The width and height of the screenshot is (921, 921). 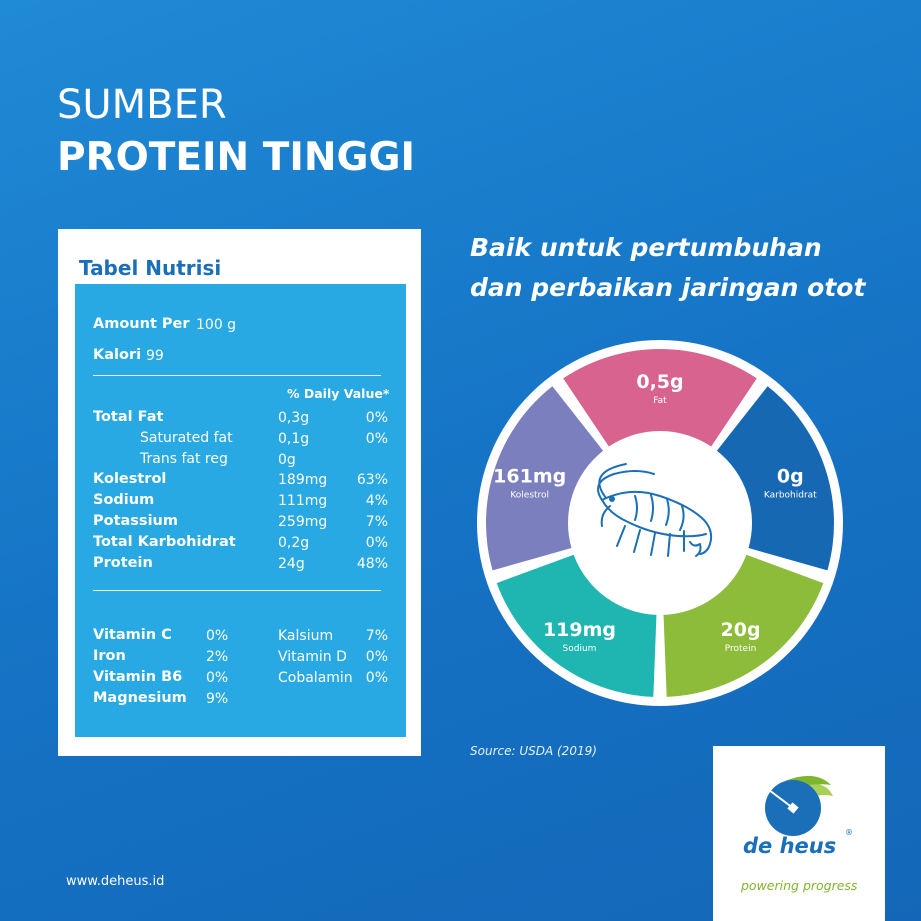 I want to click on nutrient-dv: 63%, so click(x=372, y=480).